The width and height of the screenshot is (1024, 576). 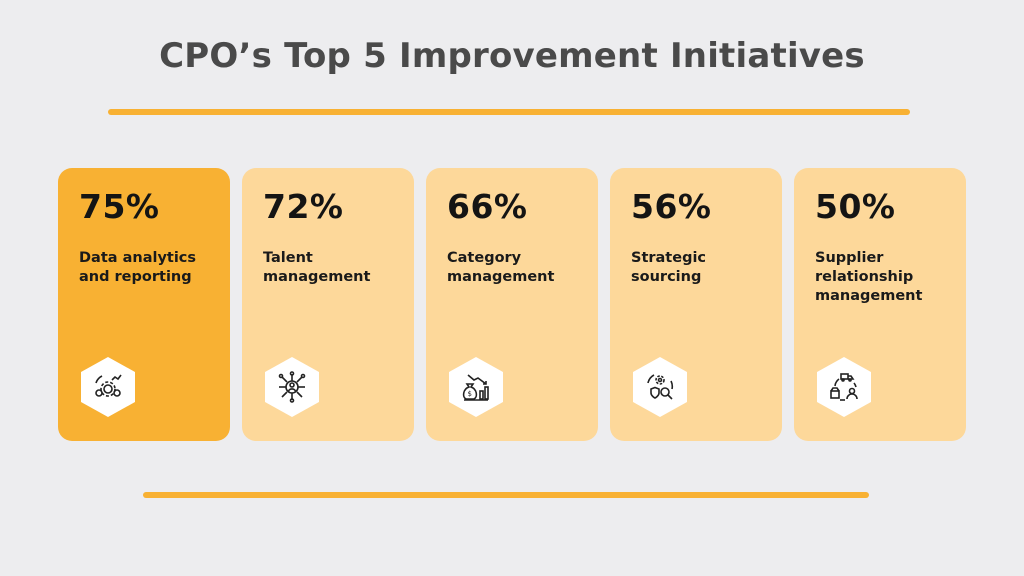 I want to click on initiative-label: Strategic sourcing, so click(x=669, y=267).